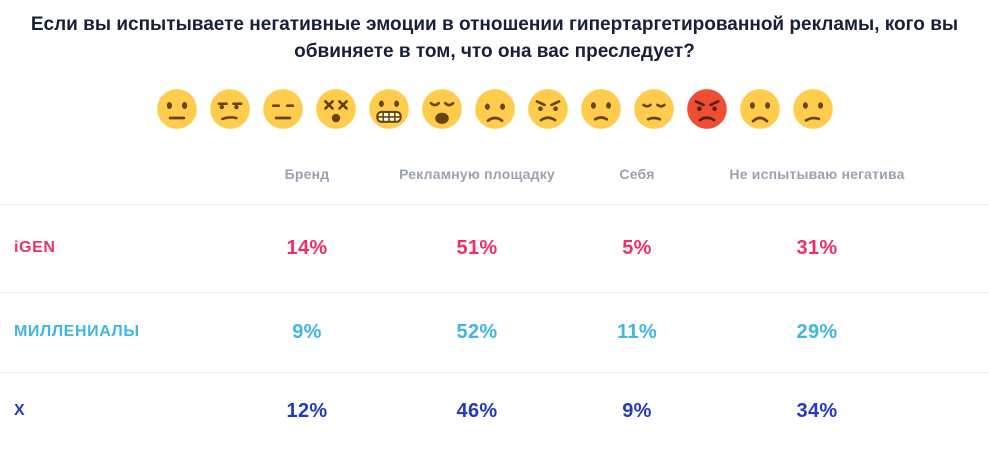  Describe the element at coordinates (817, 247) in the screenshot. I see `value-cell: 31%` at that location.